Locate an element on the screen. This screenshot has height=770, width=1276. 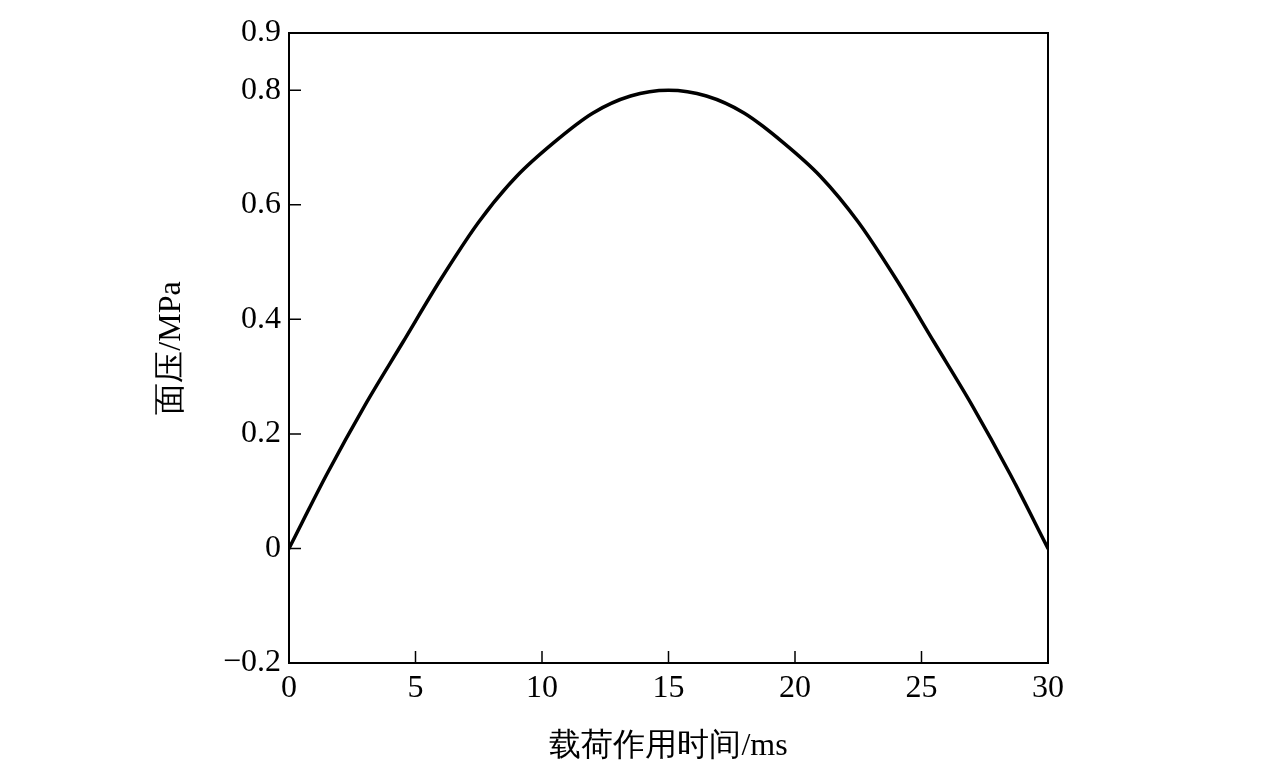
x-tick-label: 10 is located at coordinates (542, 685).